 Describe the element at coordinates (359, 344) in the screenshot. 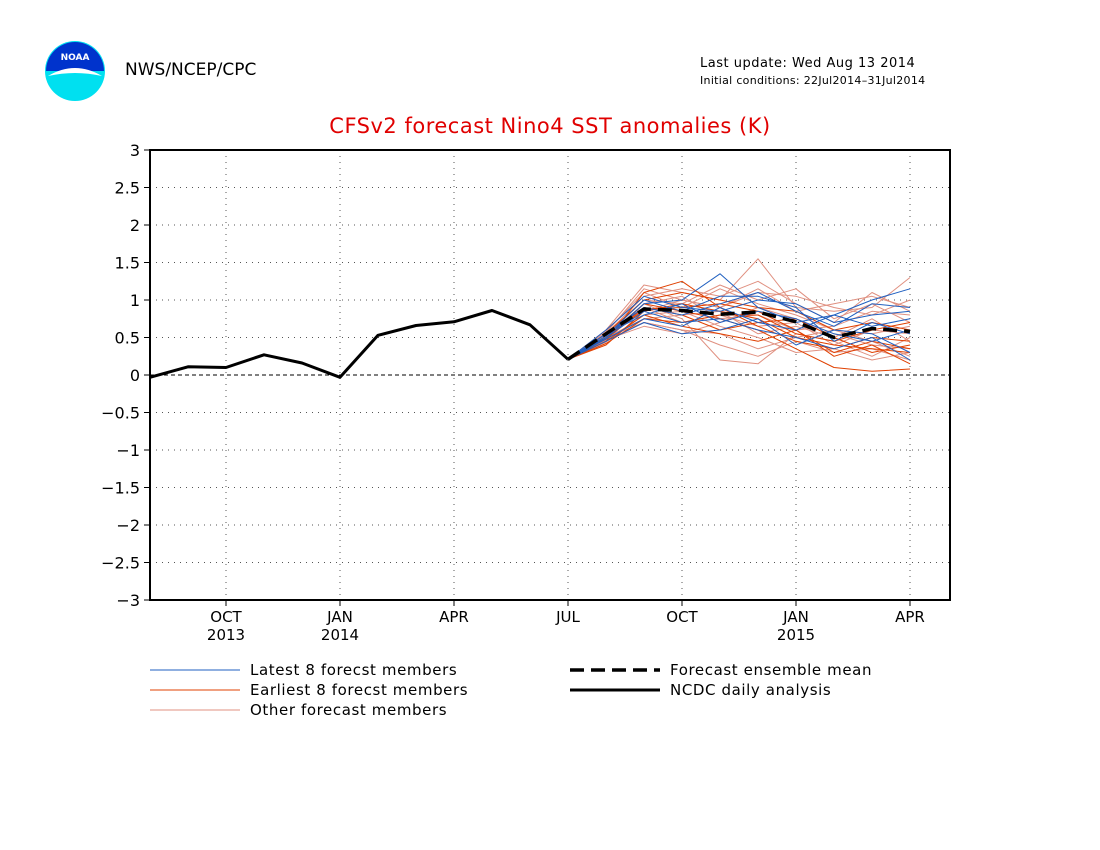

I see `analysis-line` at that location.